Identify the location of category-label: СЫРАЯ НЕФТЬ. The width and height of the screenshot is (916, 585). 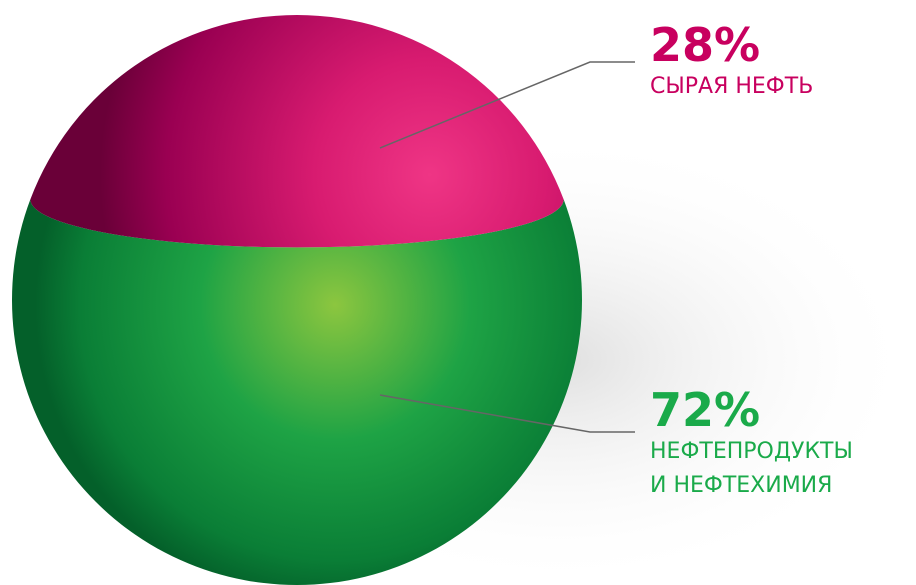
(732, 86).